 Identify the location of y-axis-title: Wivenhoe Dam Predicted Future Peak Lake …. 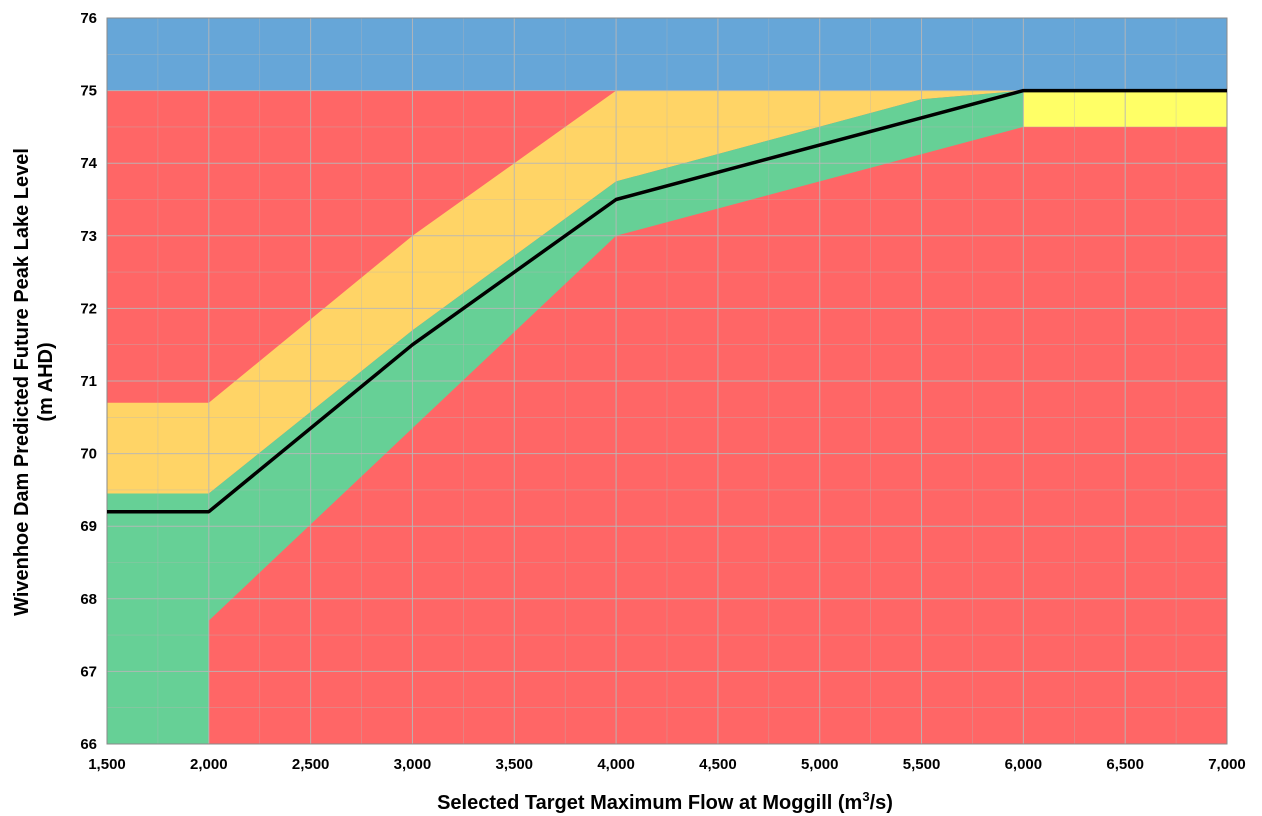
(34, 382).